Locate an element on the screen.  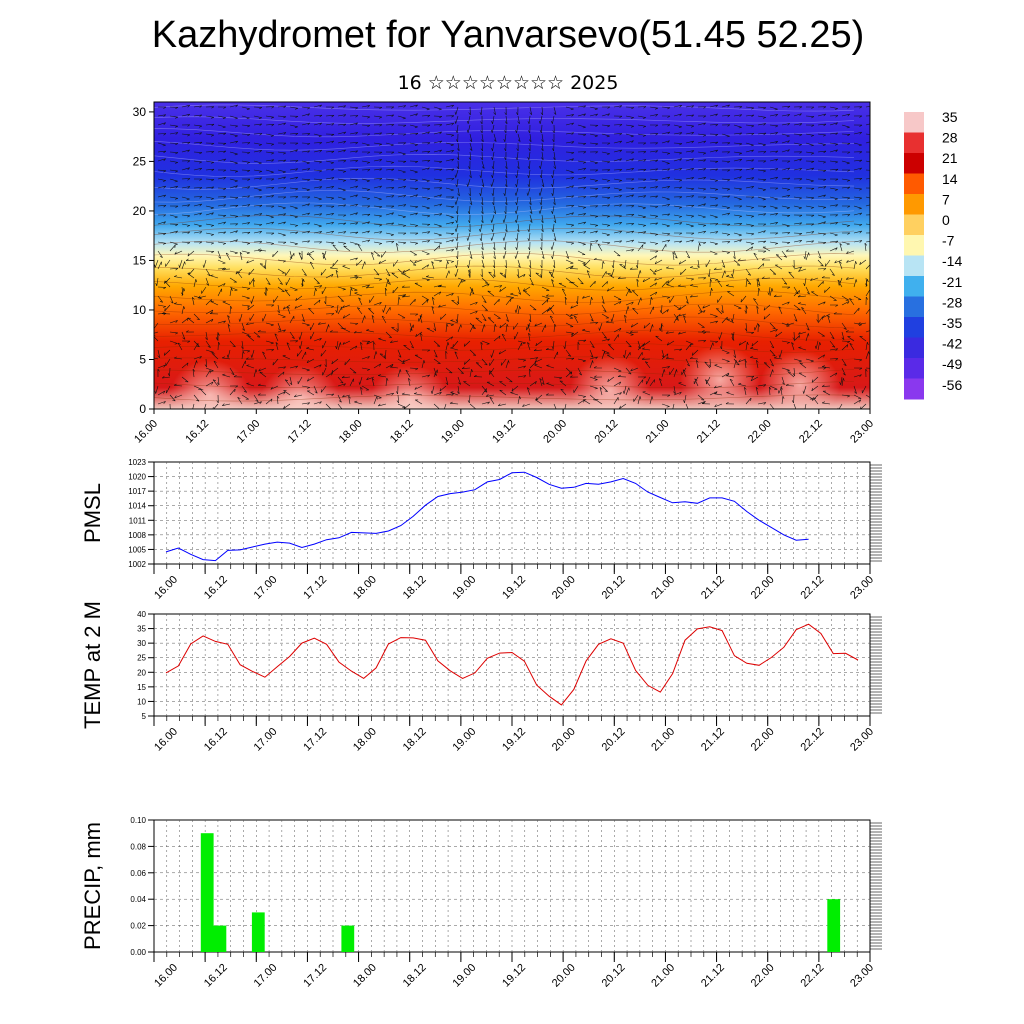
precip-y-tick-label: 0.08 is located at coordinates (138, 846).